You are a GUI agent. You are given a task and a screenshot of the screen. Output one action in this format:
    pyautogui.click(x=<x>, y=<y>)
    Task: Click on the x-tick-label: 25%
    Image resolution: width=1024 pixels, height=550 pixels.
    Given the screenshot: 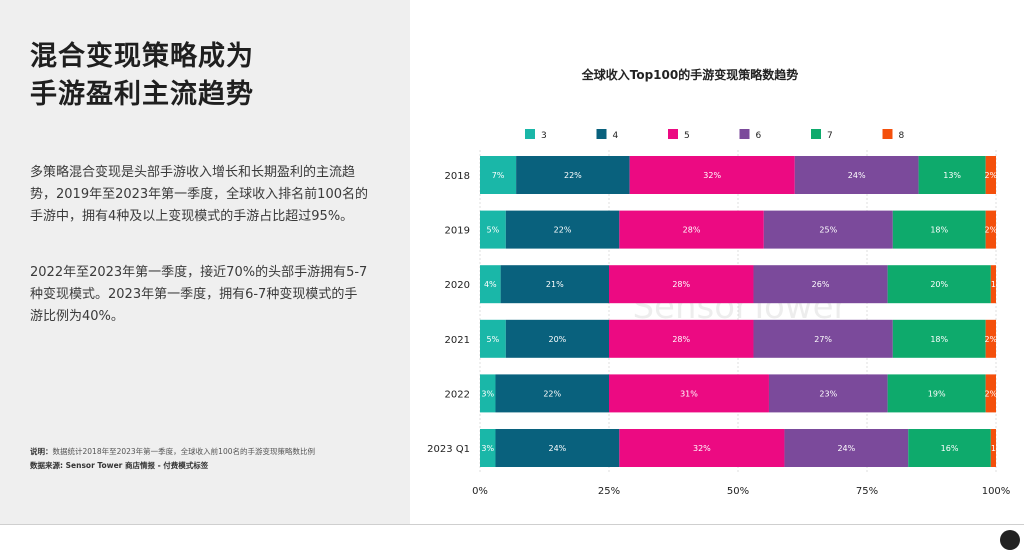 What is the action you would take?
    pyautogui.click(x=609, y=491)
    